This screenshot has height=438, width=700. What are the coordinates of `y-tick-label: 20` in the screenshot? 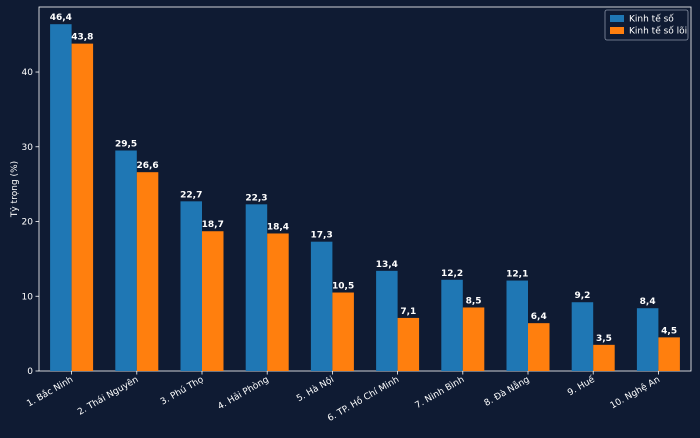 It's located at (28, 223).